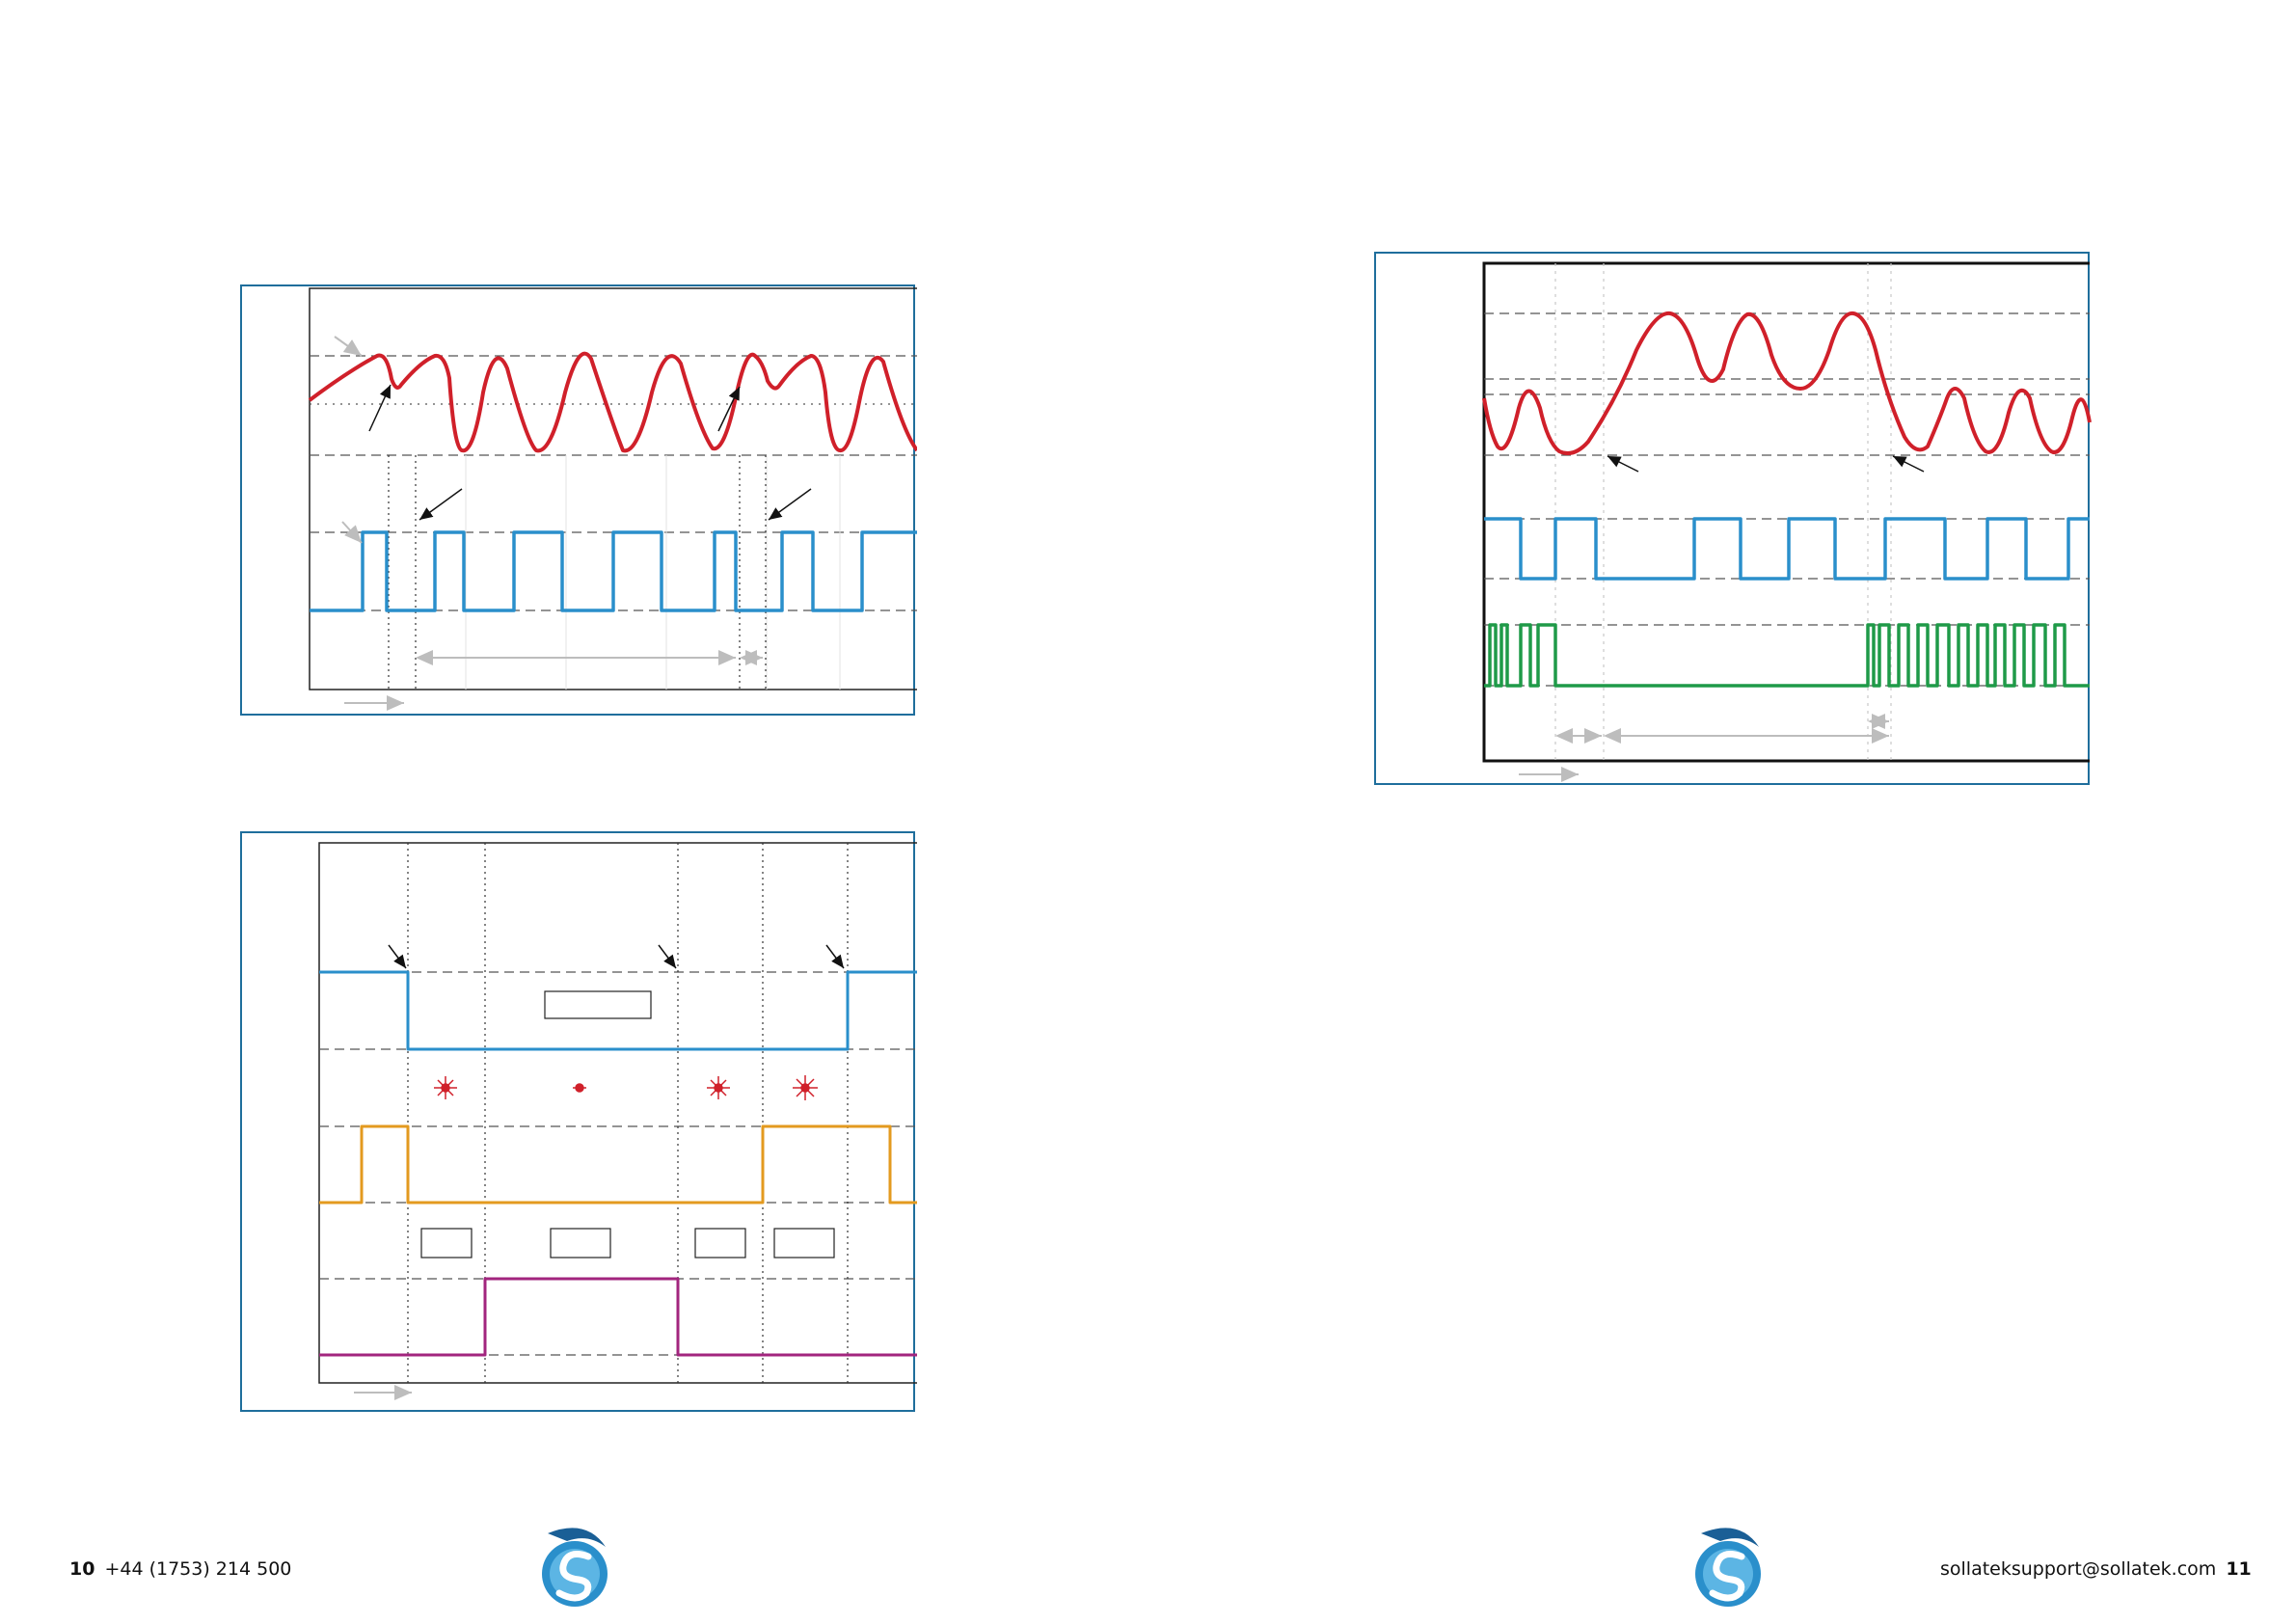 Image resolution: width=2296 pixels, height=1624 pixels. I want to click on reference-lines, so click(1787, 499).